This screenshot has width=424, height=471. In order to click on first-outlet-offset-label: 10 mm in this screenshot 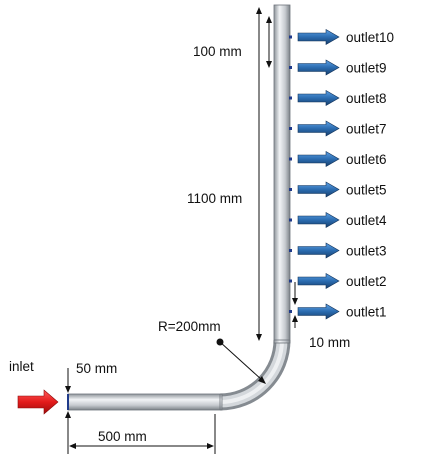, I will do `click(329, 342)`.